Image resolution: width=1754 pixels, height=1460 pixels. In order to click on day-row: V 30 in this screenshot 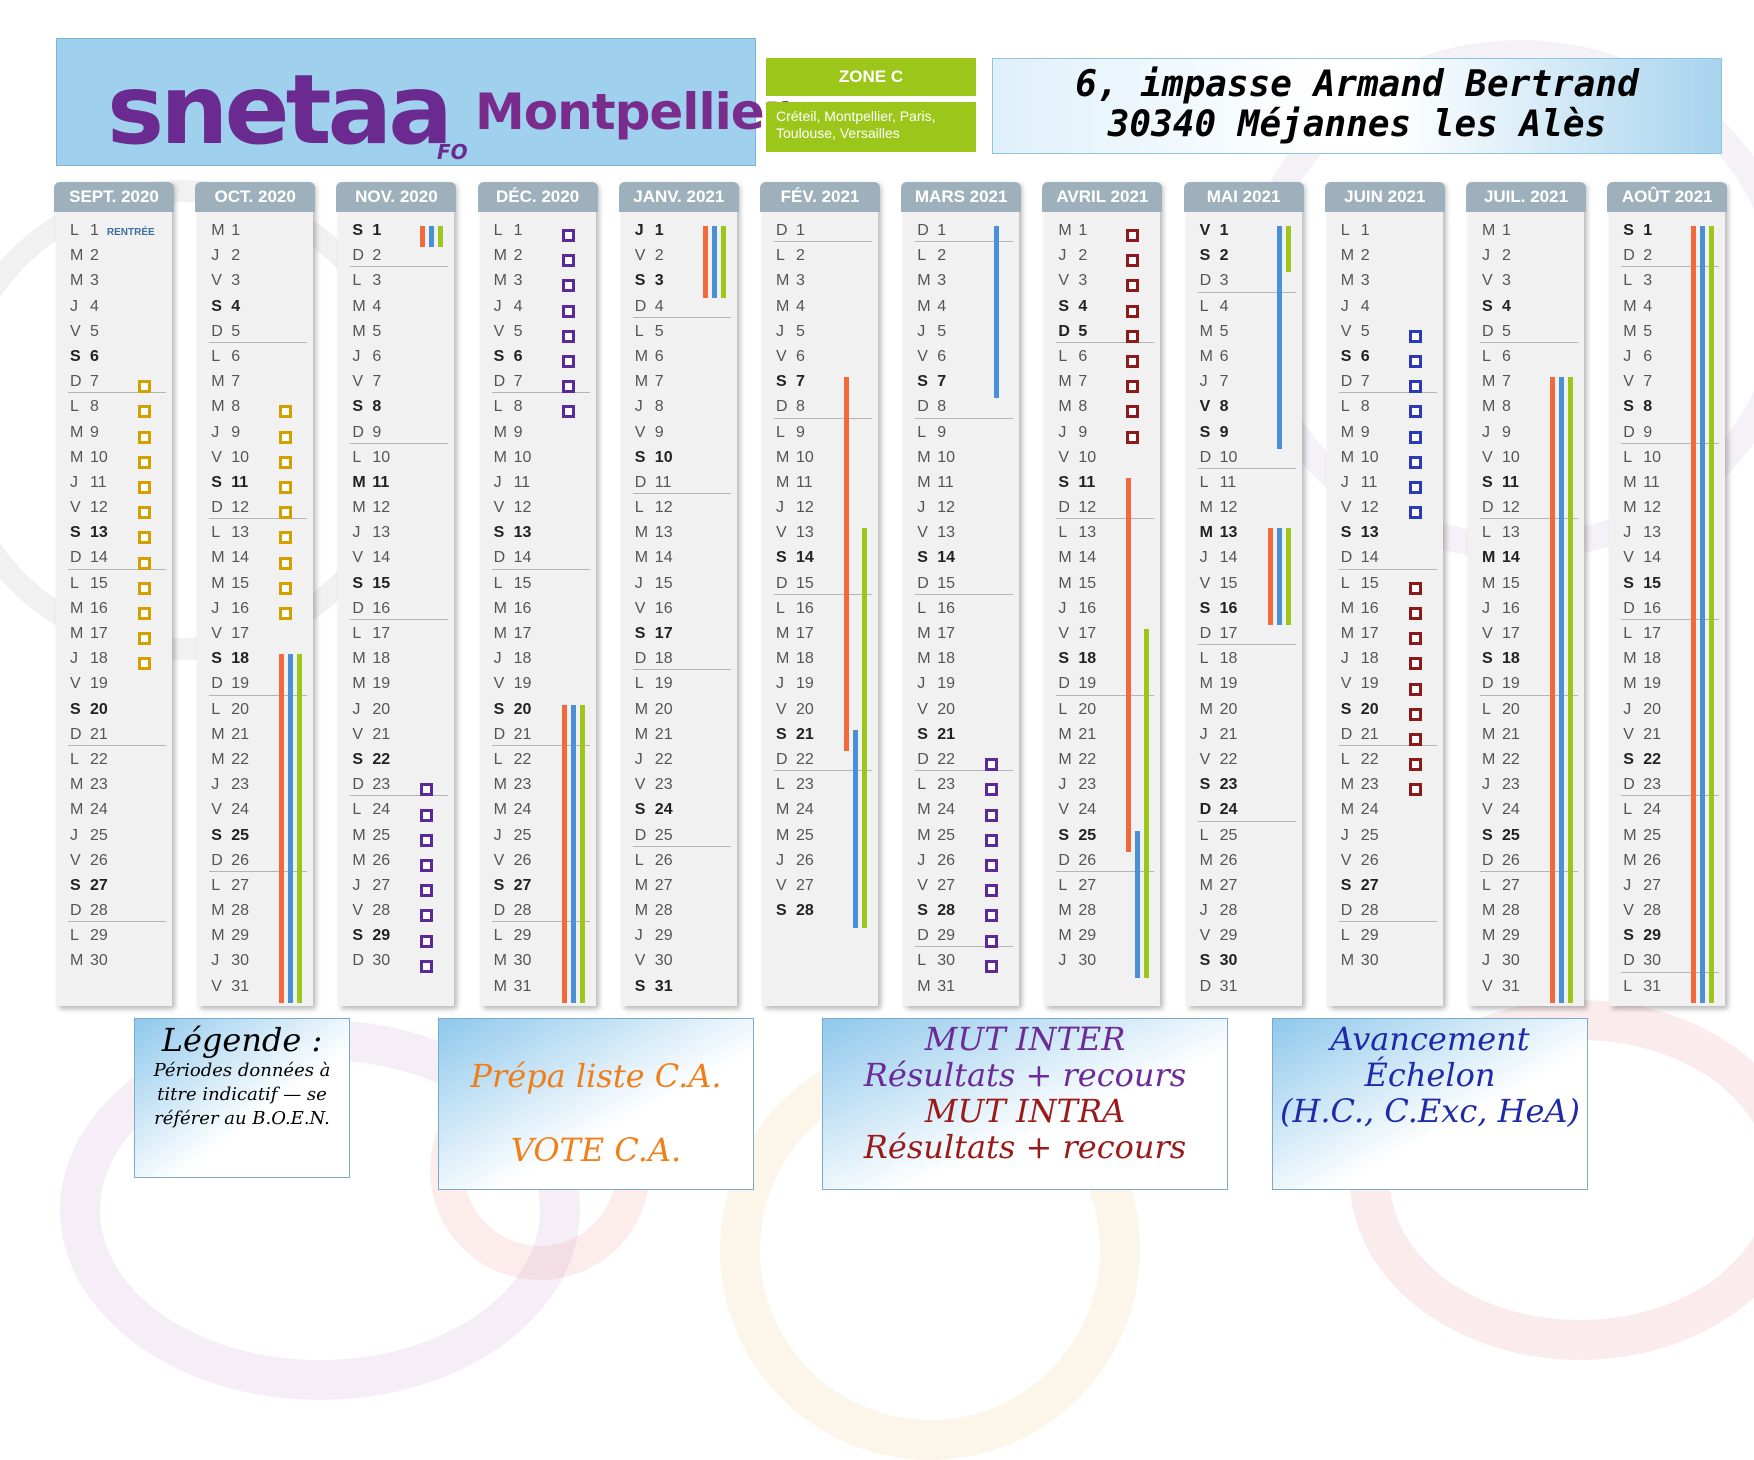, I will do `click(679, 960)`.